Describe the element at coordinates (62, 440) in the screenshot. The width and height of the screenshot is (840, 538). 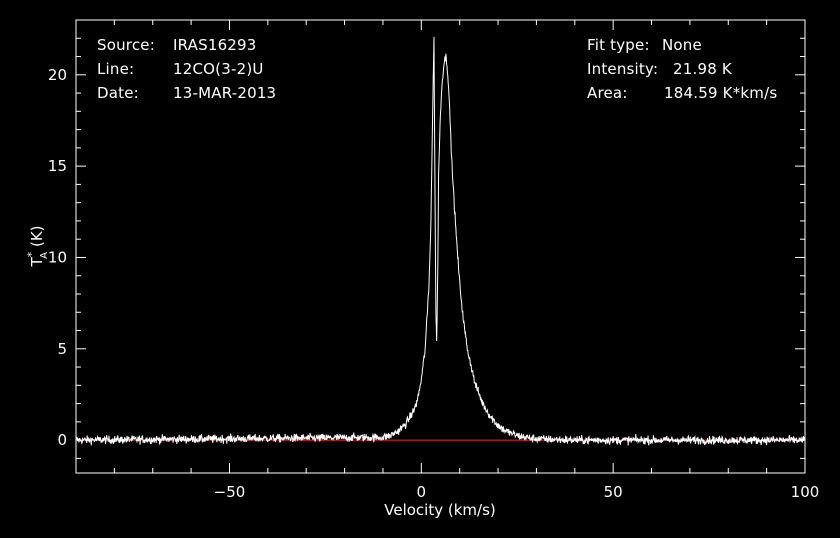
I see `y-tick-label: 0` at that location.